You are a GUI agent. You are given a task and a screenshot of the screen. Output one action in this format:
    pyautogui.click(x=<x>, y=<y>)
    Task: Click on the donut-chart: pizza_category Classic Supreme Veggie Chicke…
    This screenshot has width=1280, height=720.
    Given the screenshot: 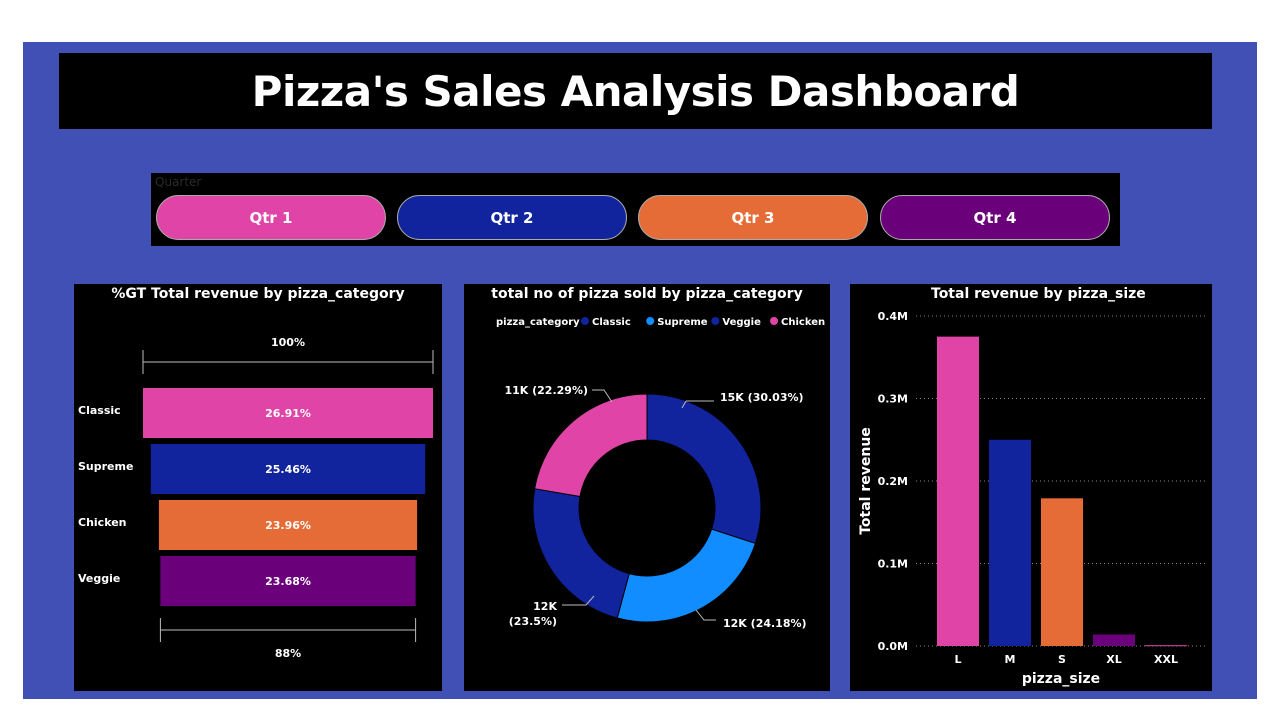 What is the action you would take?
    pyautogui.click(x=660, y=473)
    